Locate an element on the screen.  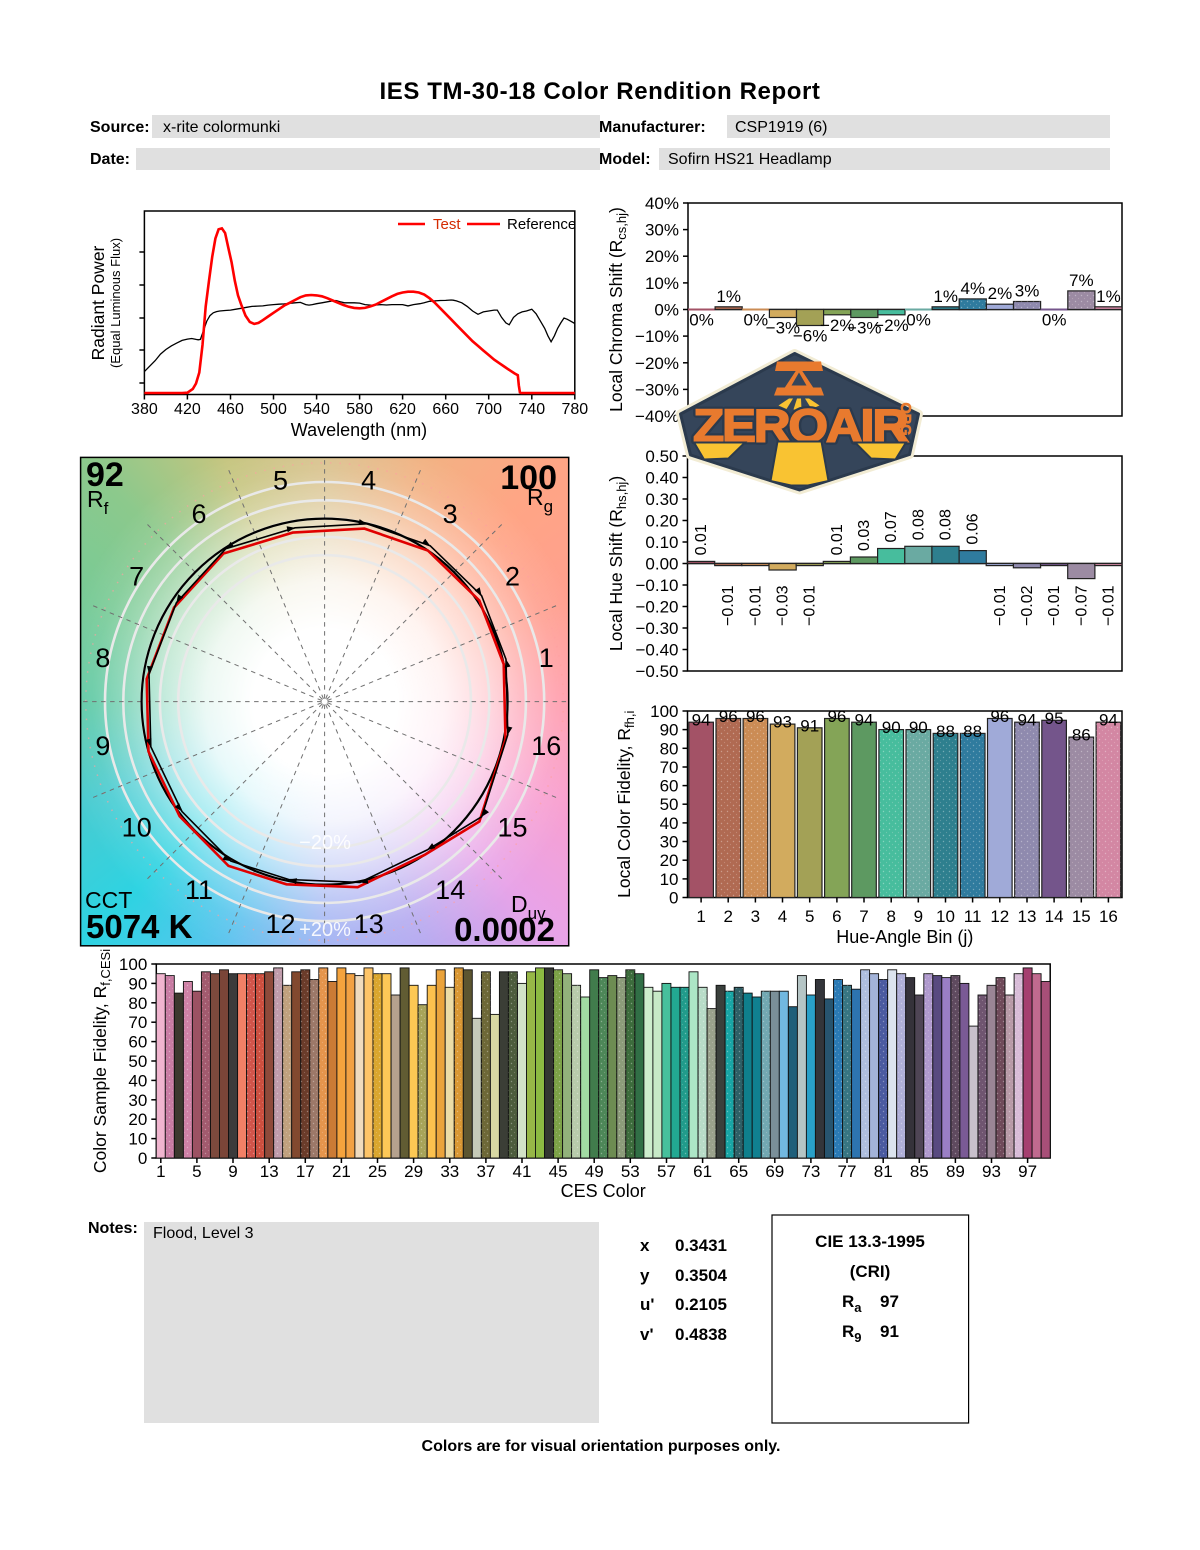
svg-text: 0.0002 is located at coordinates (504, 929).